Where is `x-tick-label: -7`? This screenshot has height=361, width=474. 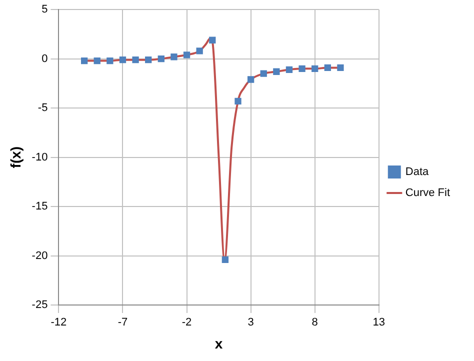
x-tick-label: -7 is located at coordinates (123, 322).